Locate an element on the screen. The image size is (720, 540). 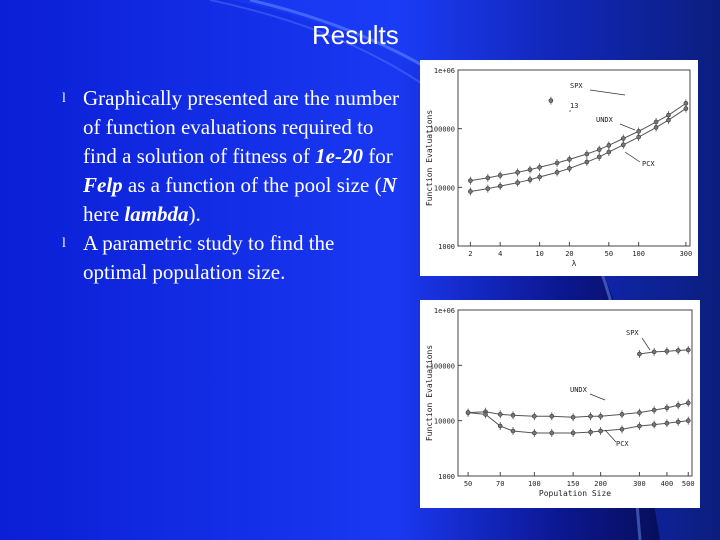
x-tick-label: 10 is located at coordinates (539, 254).